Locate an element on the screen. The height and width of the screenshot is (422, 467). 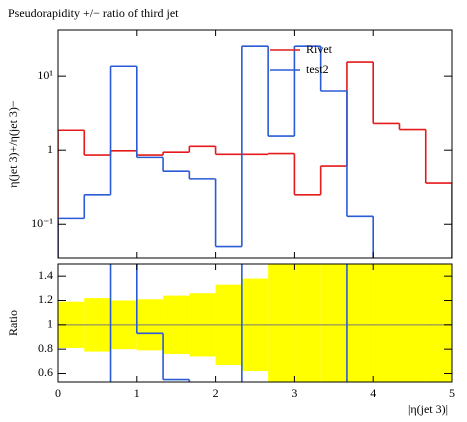
step-riser is located at coordinates (228, 323).